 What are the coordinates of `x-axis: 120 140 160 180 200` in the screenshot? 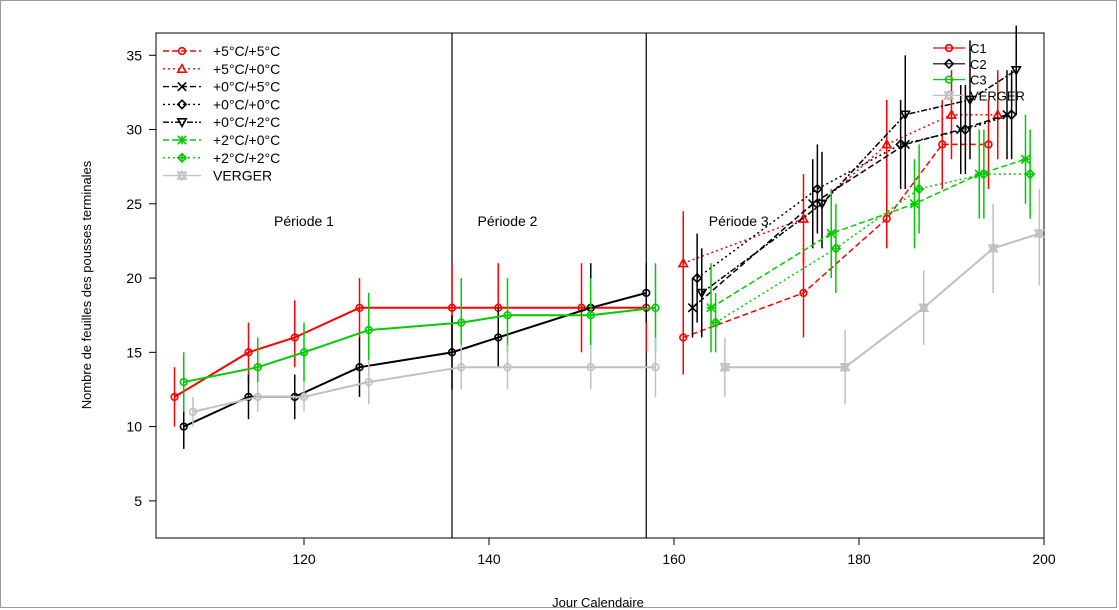 It's located at (674, 552).